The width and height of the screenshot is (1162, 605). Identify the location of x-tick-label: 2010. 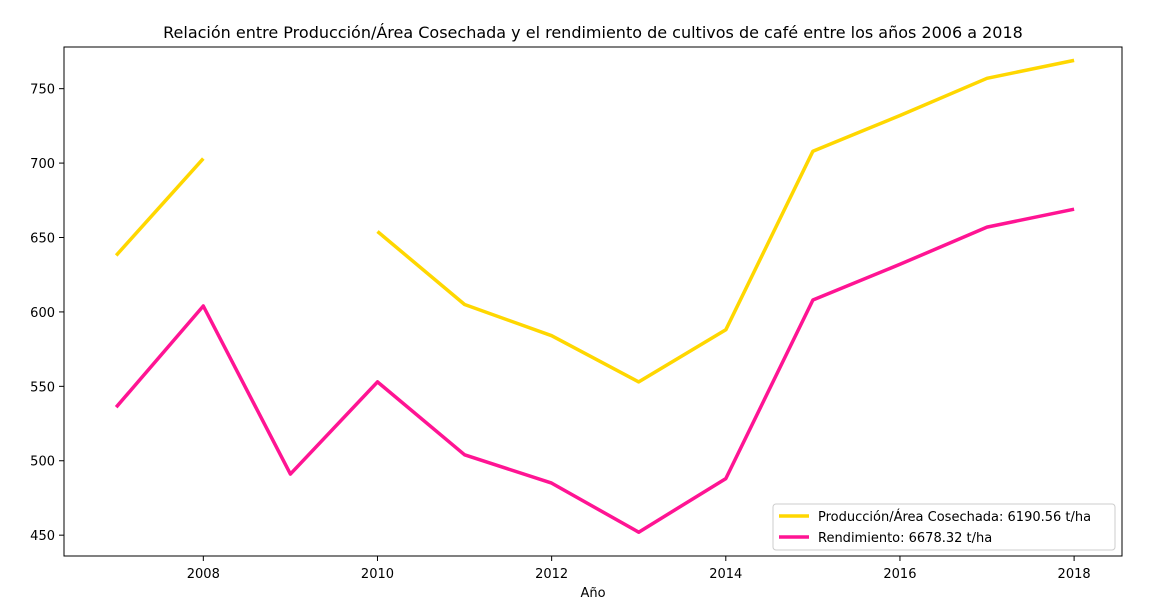
(377, 574).